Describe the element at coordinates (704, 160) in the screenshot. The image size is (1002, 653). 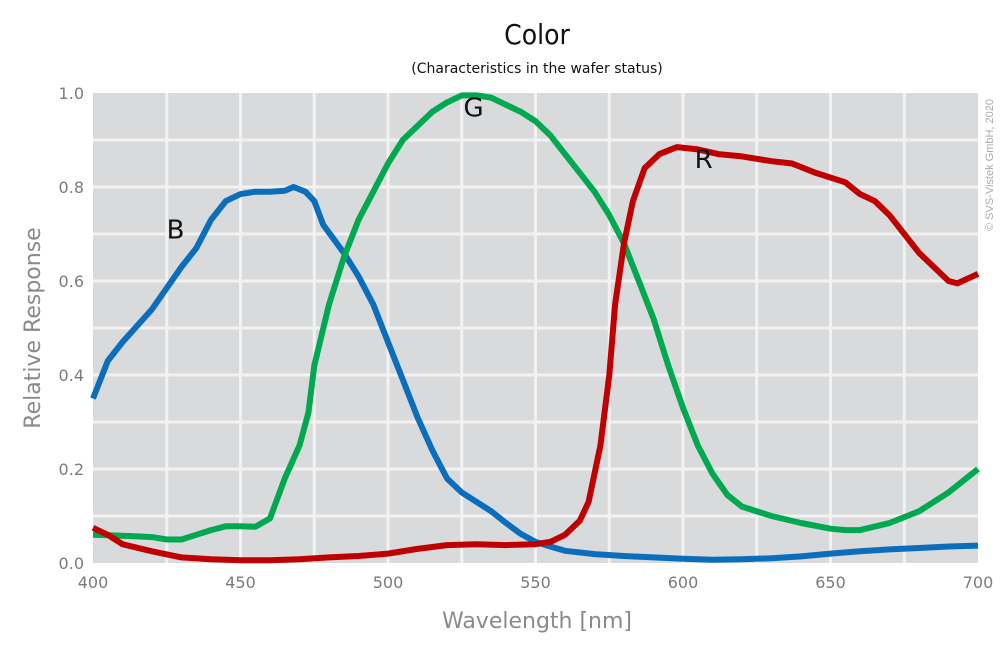
I see `series-label-R: R` at that location.